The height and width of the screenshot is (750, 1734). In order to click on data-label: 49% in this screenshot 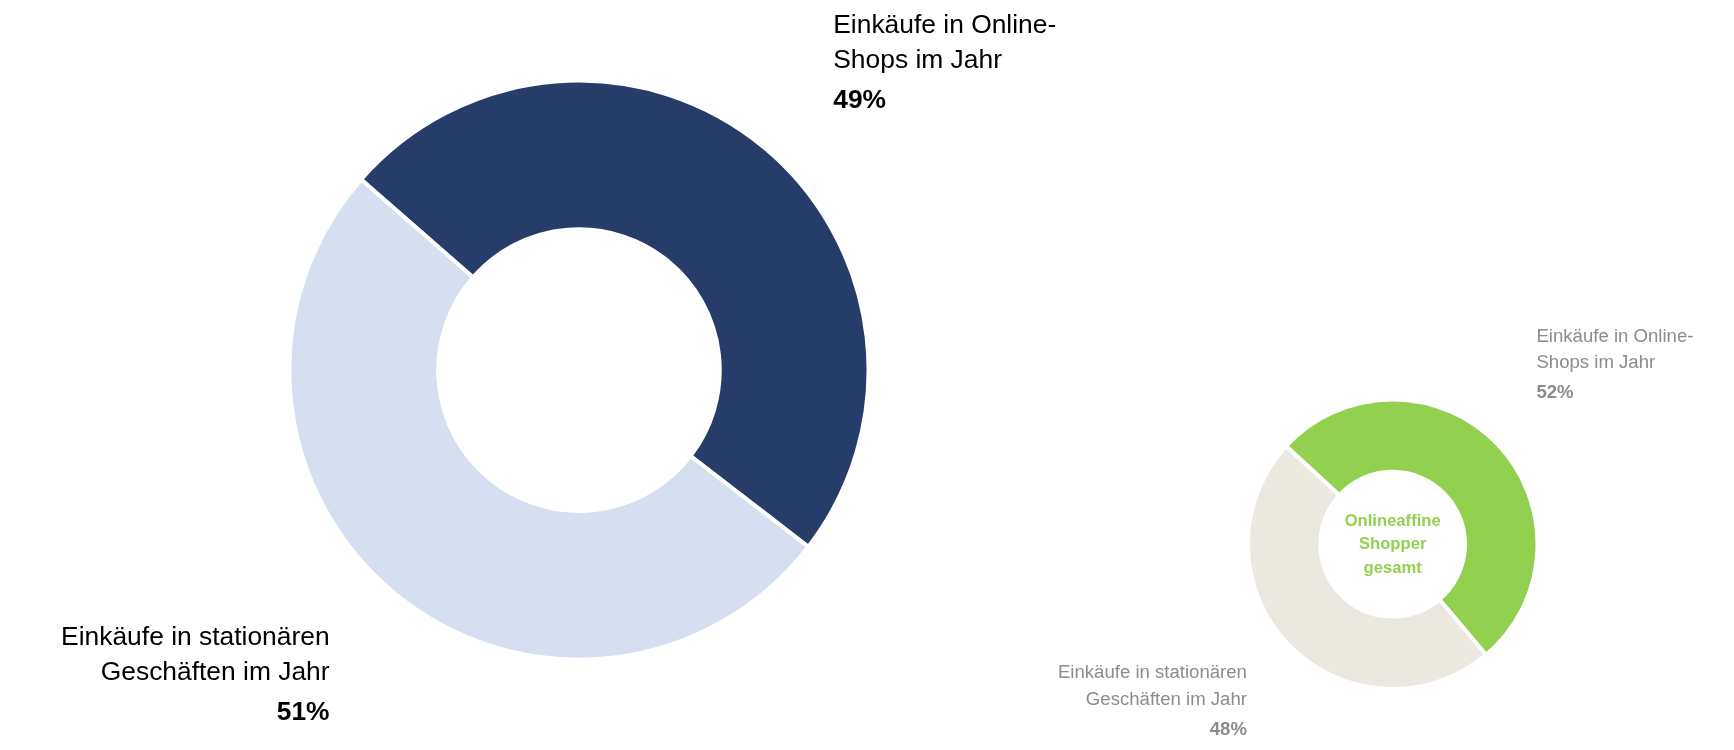, I will do `click(860, 98)`.